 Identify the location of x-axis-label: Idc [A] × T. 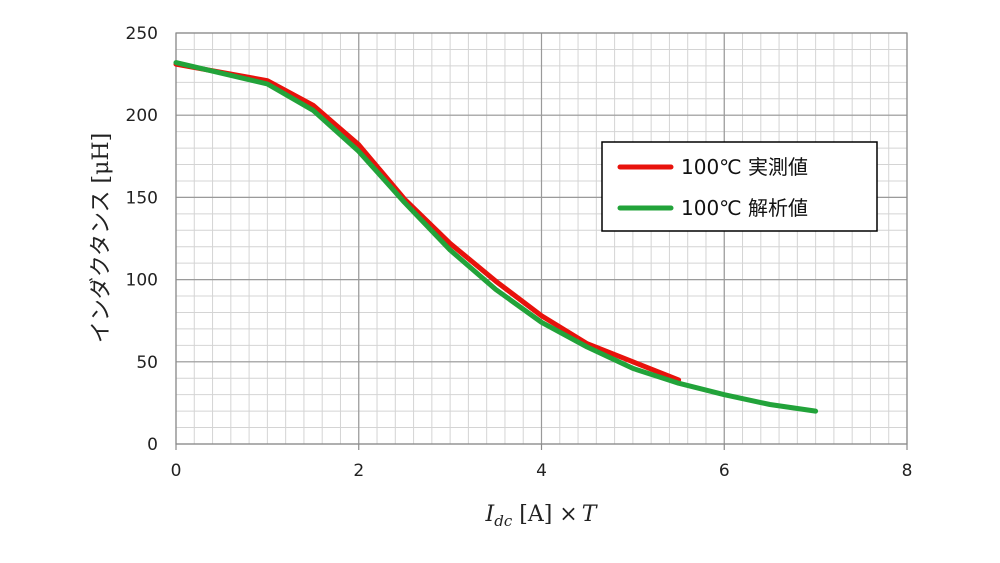
(542, 516).